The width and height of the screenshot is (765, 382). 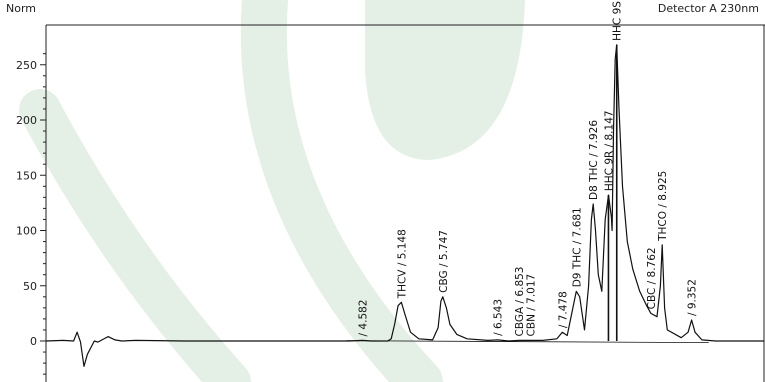 I want to click on peak-label: CBC / 8.762, so click(x=652, y=278).